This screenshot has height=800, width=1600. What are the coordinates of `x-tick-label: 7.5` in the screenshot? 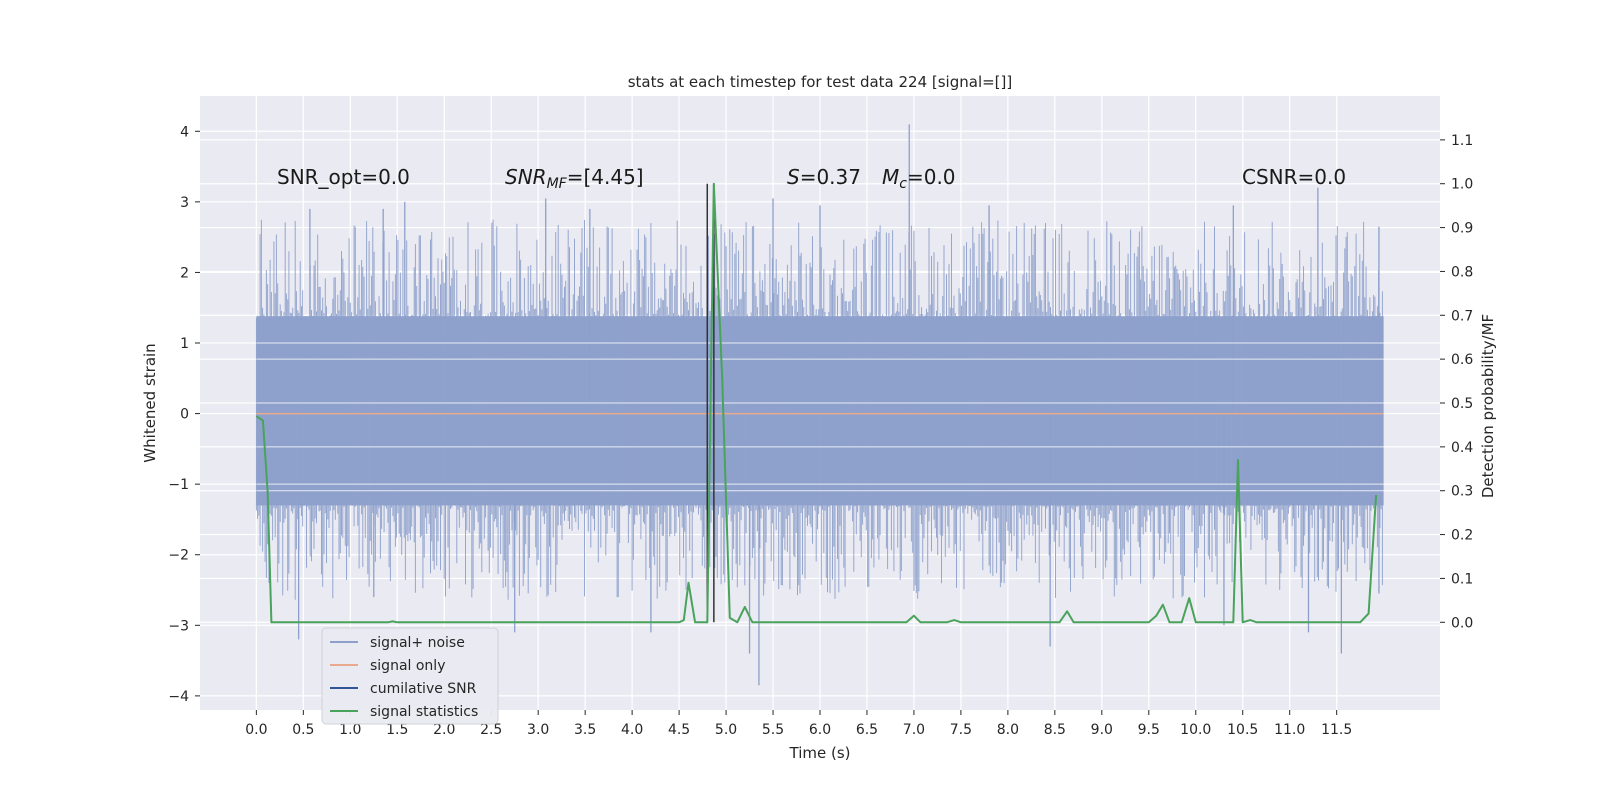 It's located at (961, 730).